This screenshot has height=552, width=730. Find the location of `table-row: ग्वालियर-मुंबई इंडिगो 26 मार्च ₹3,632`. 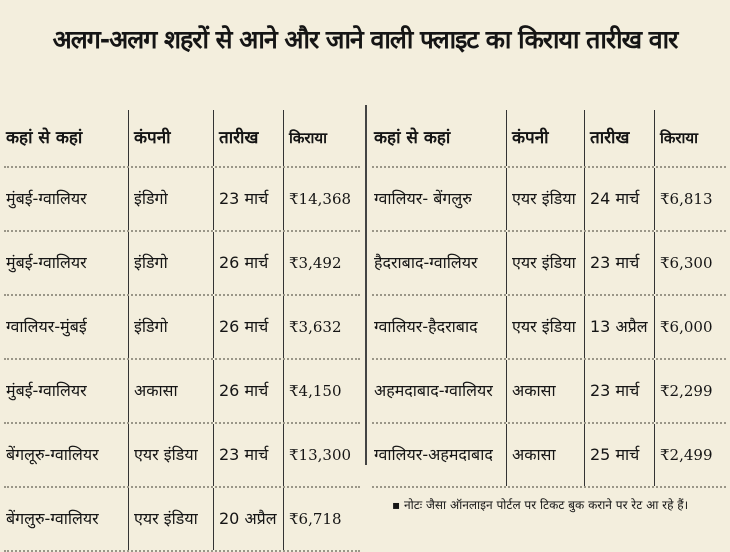

table-row: ग्वालियर-मुंबई इंडिगो 26 मार्च ₹3,632 is located at coordinates (182, 328).